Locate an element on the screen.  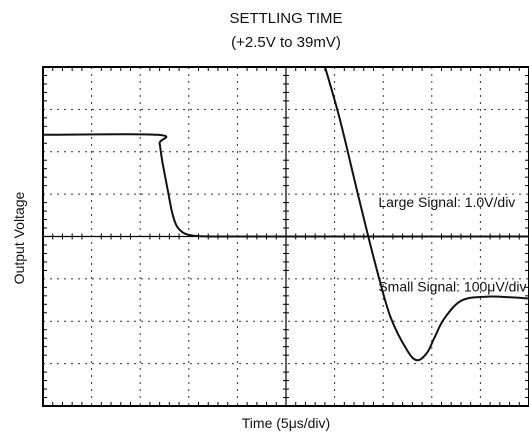
chart-subtitle: (+2.5V to 39mV) is located at coordinates (286, 42).